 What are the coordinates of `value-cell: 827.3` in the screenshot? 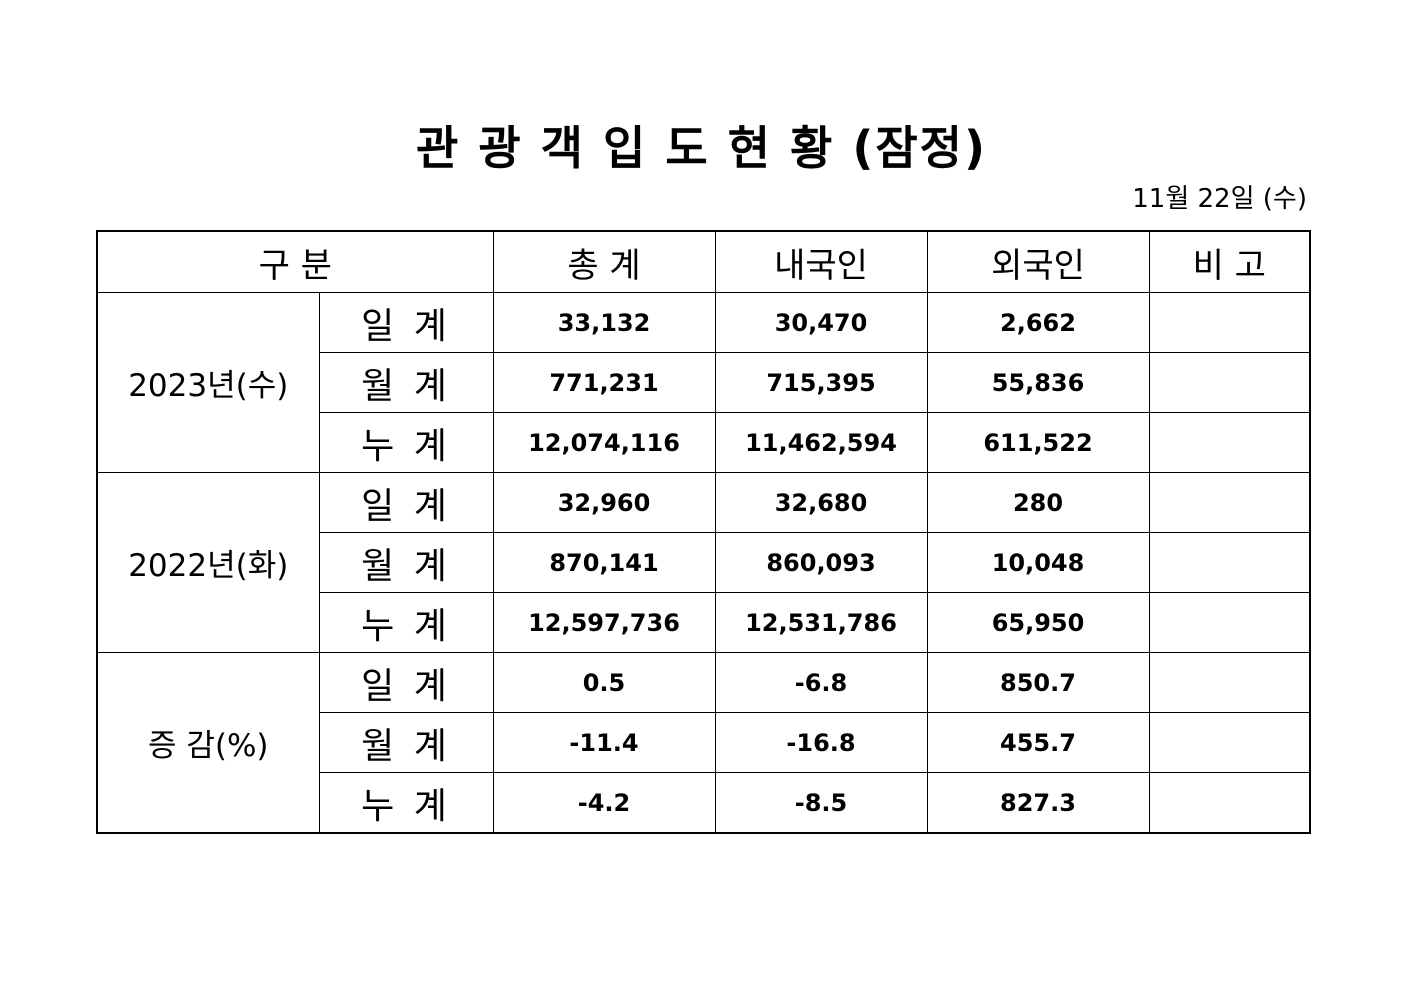 It's located at (1038, 803).